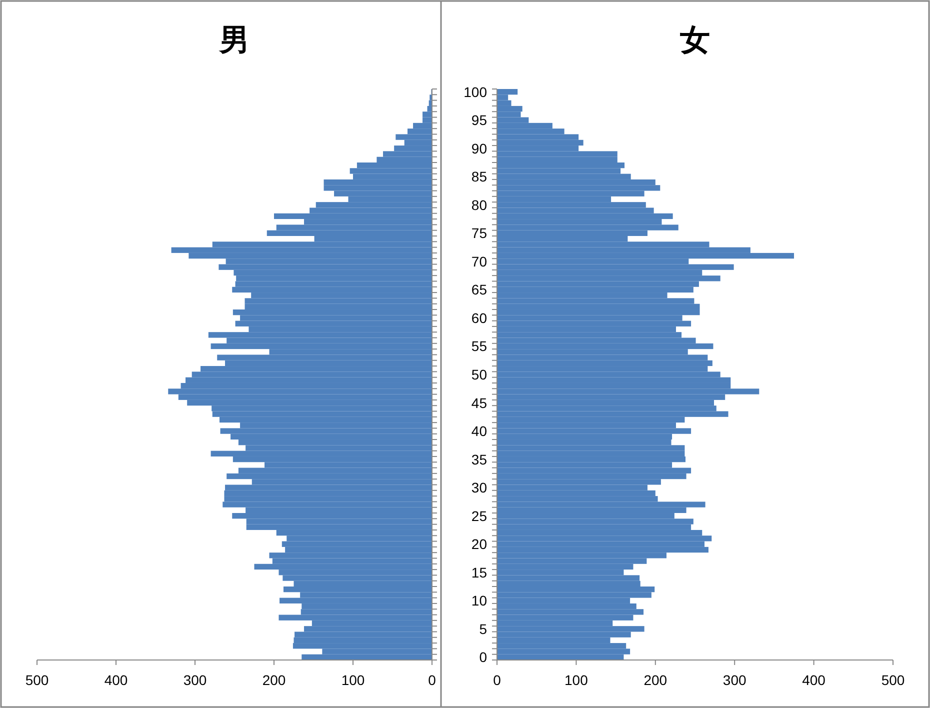 The height and width of the screenshot is (708, 930). I want to click on y-tick-label: 80, so click(479, 204).